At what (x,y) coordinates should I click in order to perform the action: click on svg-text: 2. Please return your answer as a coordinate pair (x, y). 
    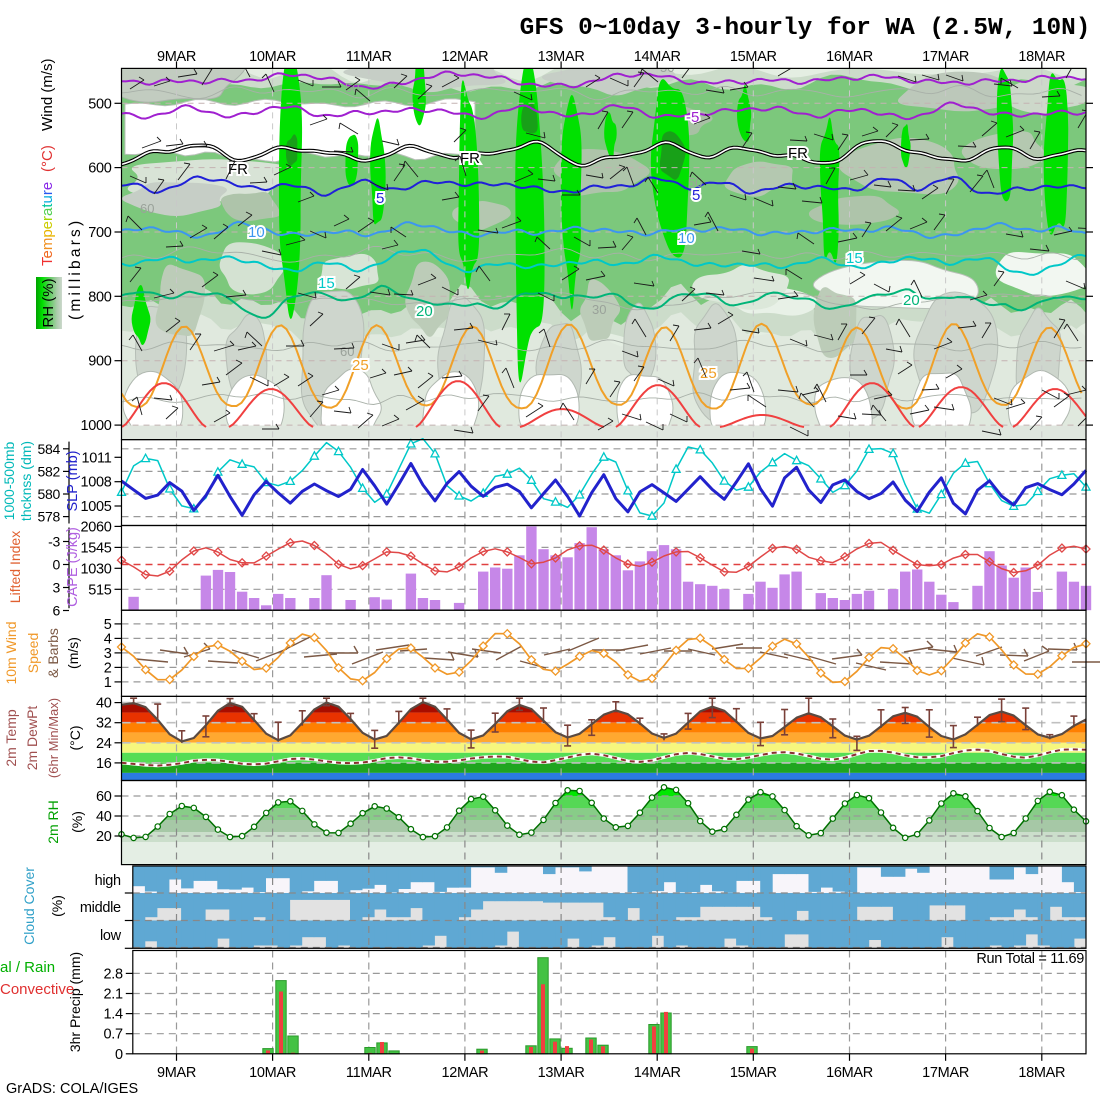
    Looking at the image, I should click on (108, 668).